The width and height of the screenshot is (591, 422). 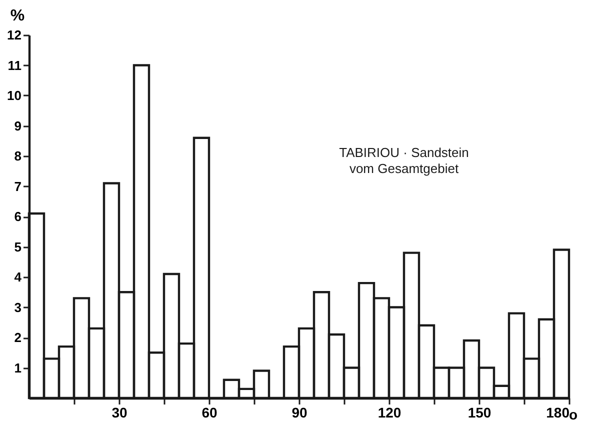 What do you see at coordinates (14, 95) in the screenshot?
I see `y-tick-label: 10` at bounding box center [14, 95].